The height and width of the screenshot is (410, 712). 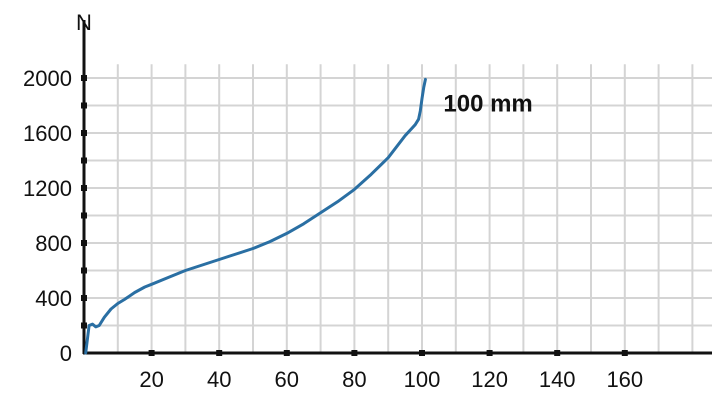 What do you see at coordinates (84, 22) in the screenshot?
I see `y-axis-unit-label: N` at bounding box center [84, 22].